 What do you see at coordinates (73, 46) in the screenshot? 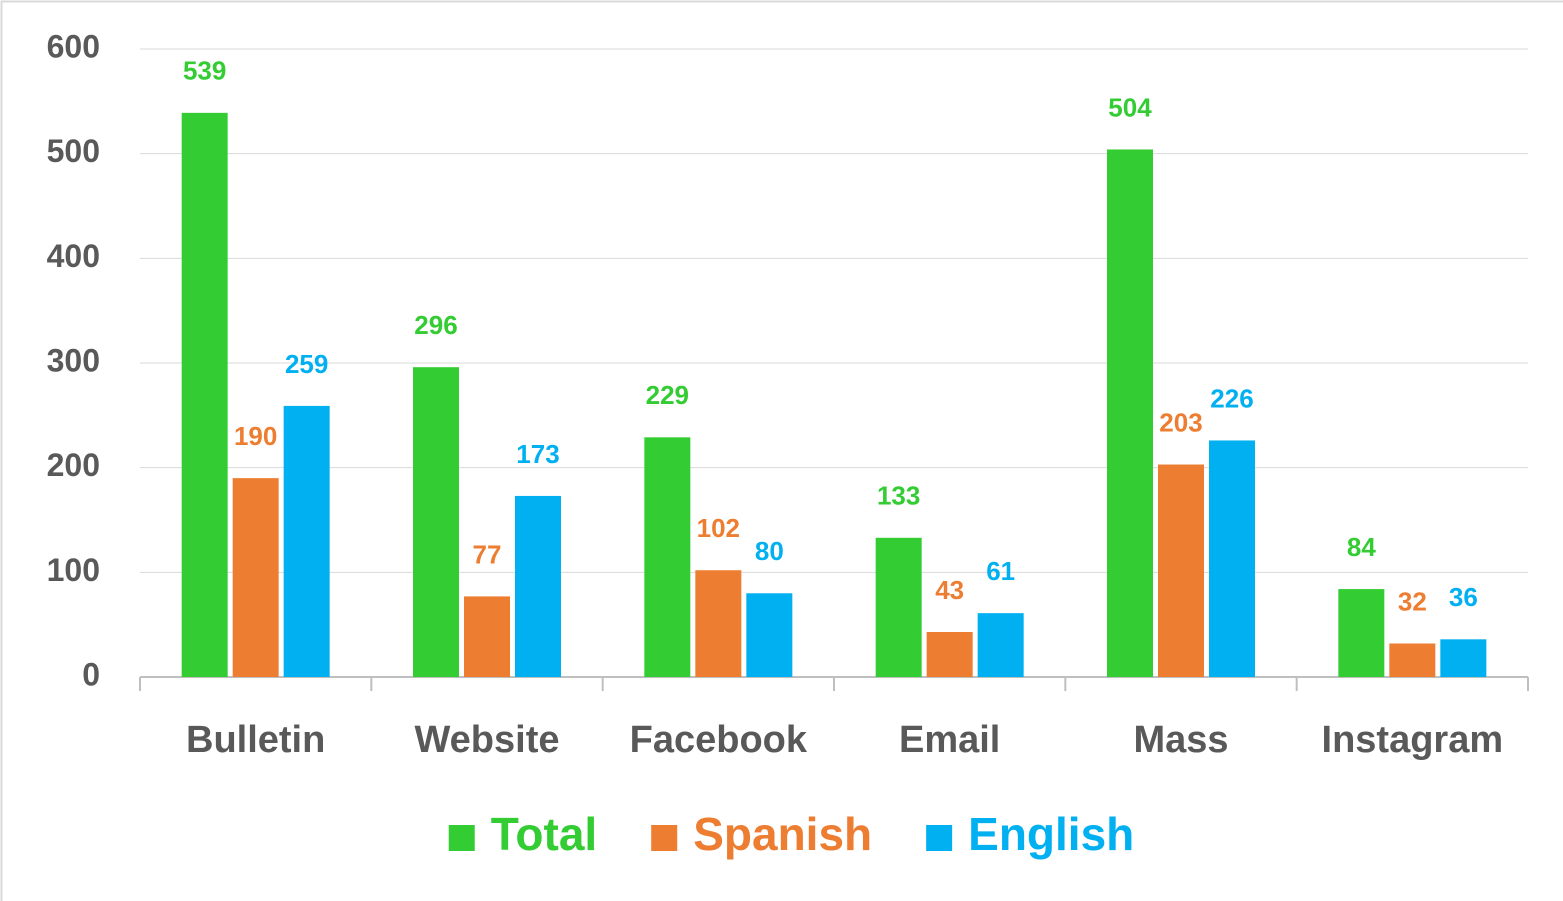
I see `y-tick-label: 600` at bounding box center [73, 46].